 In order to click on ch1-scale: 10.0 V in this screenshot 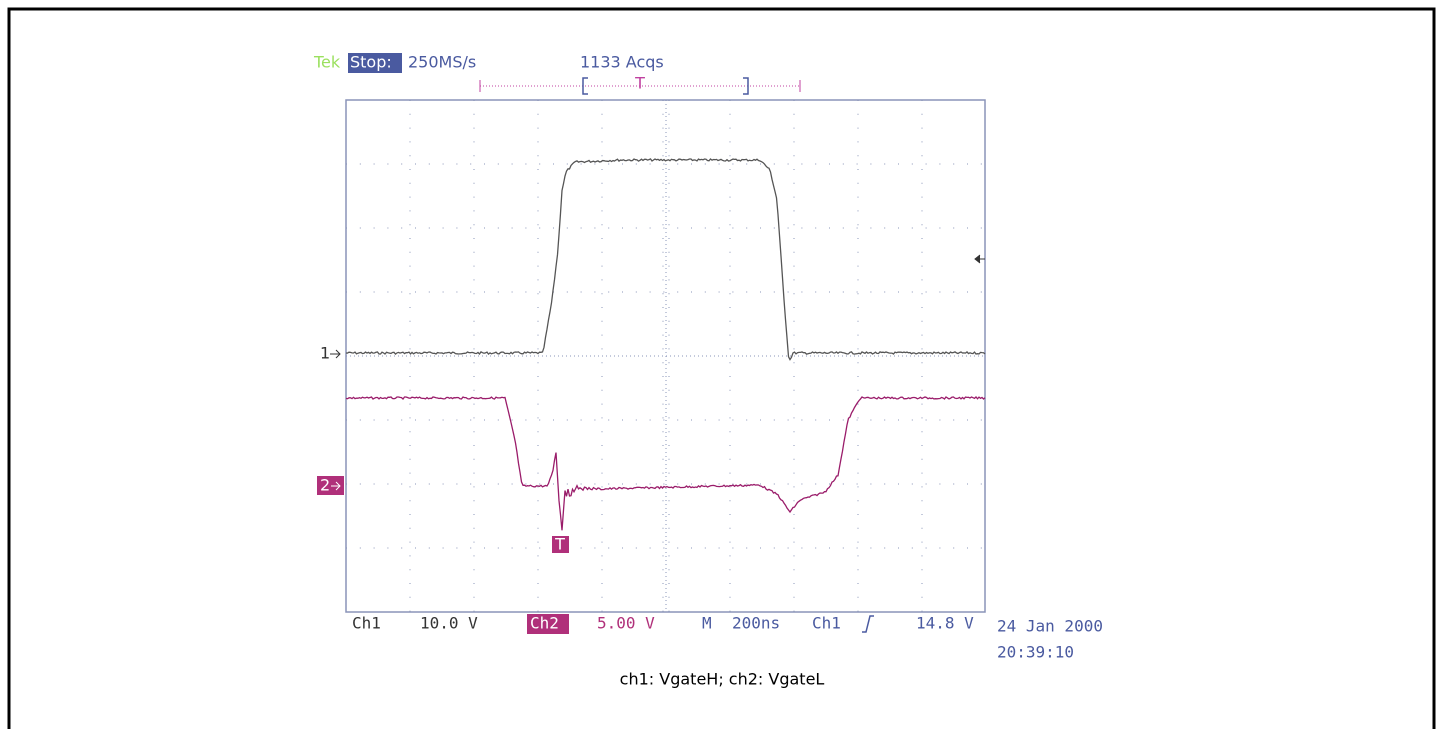, I will do `click(449, 623)`.